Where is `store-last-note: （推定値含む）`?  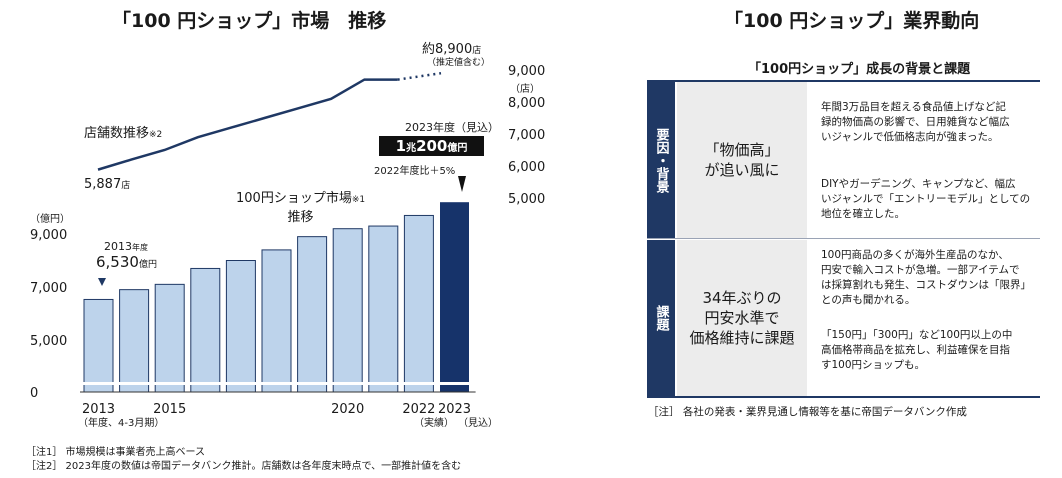
store-last-note: （推定値含む） is located at coordinates (459, 63).